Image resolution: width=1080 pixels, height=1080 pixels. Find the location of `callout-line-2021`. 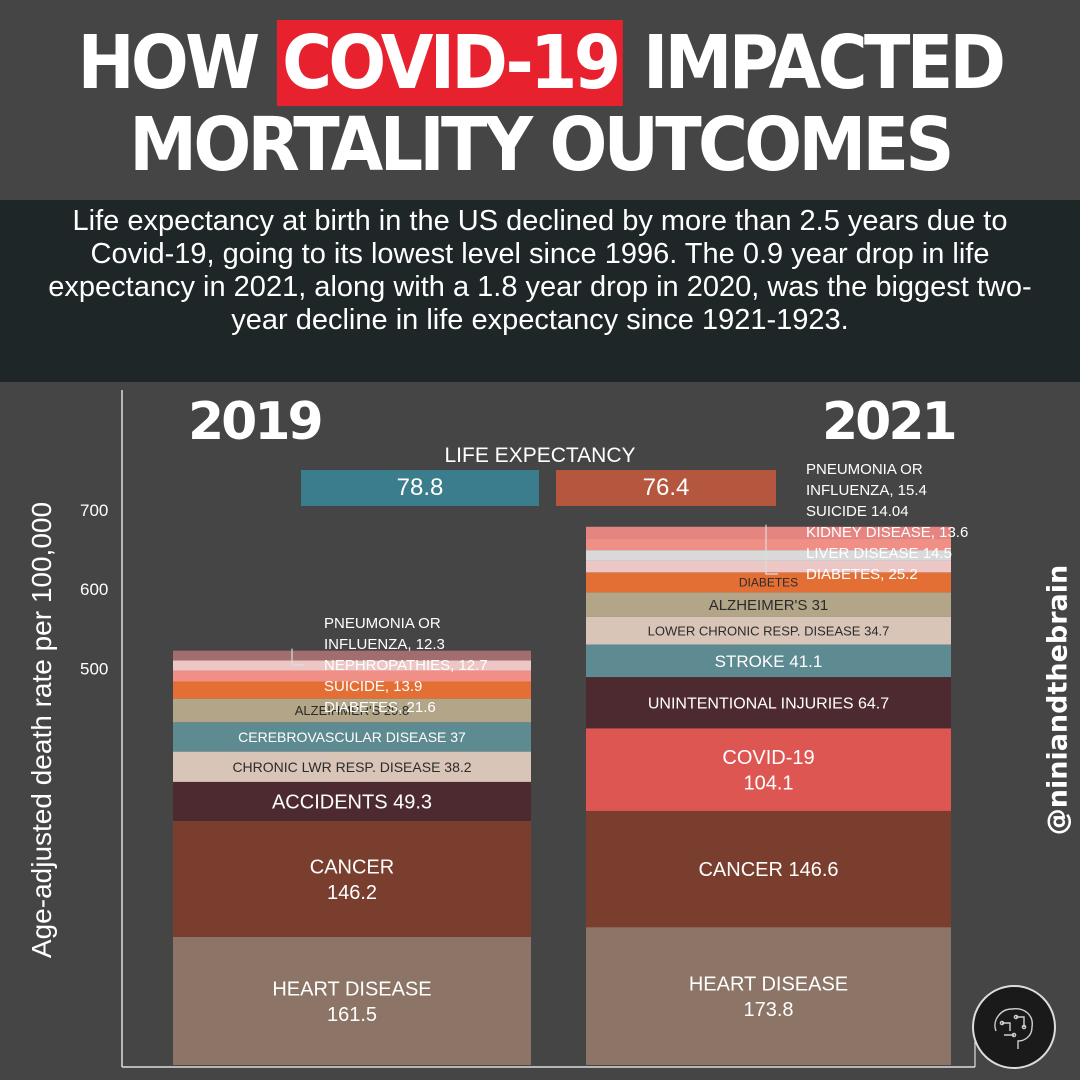

callout-line-2021 is located at coordinates (771, 549).